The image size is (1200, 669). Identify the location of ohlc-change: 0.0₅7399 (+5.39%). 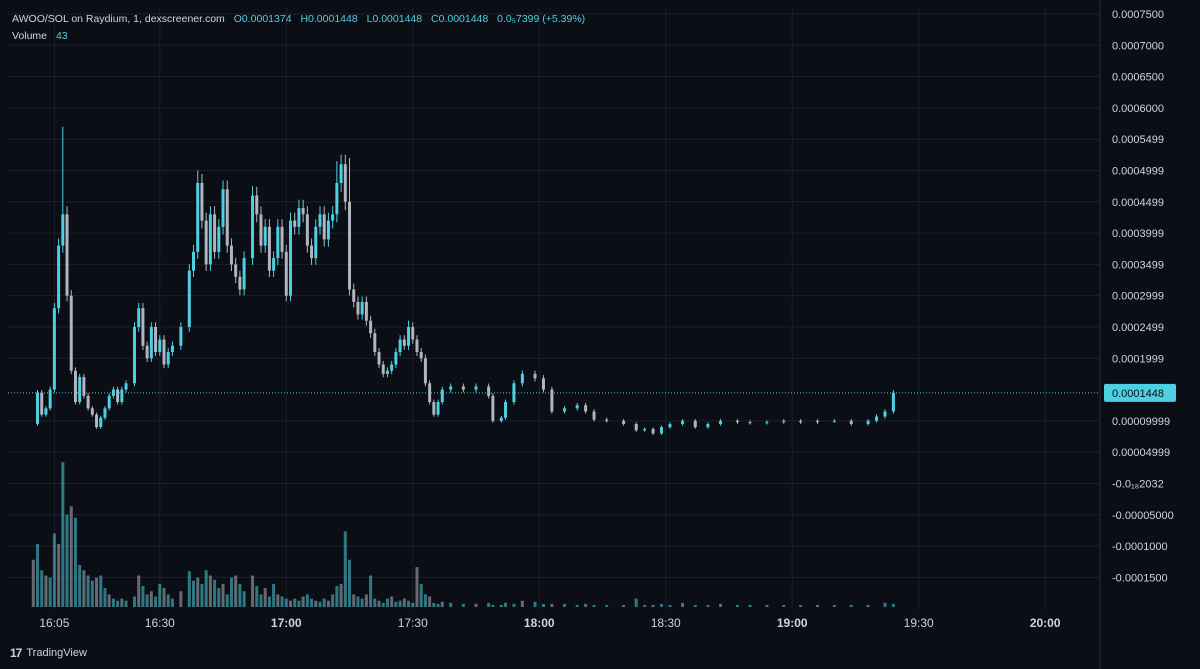
(541, 19).